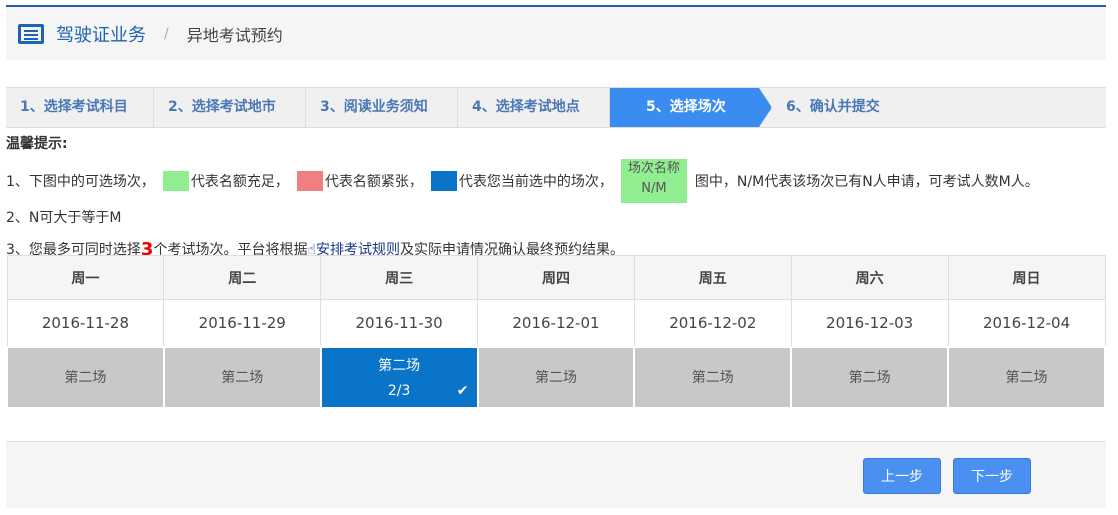  What do you see at coordinates (556, 277) in the screenshot?
I see `day-header: 周四` at bounding box center [556, 277].